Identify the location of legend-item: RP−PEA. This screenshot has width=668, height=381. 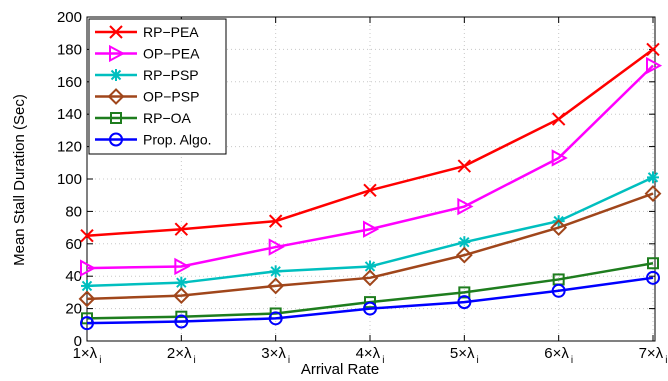
(147, 32).